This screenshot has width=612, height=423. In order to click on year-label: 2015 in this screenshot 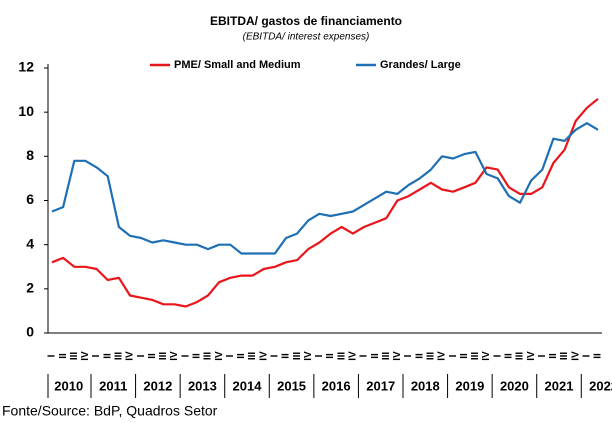, I will do `click(291, 385)`.